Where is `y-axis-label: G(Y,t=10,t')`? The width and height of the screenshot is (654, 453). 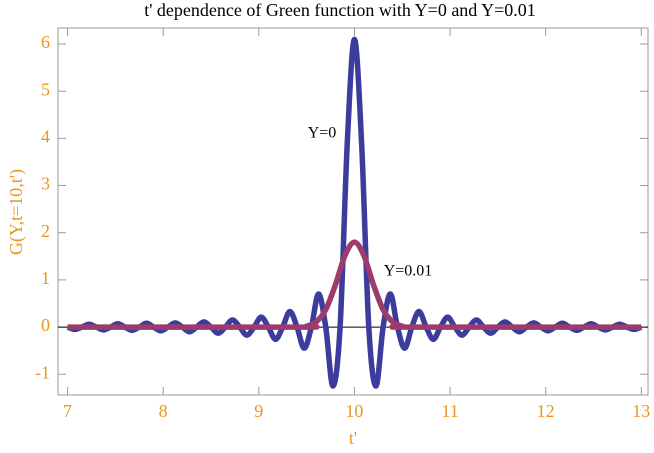 y-axis-label: G(Y,t=10,t') is located at coordinates (16, 212).